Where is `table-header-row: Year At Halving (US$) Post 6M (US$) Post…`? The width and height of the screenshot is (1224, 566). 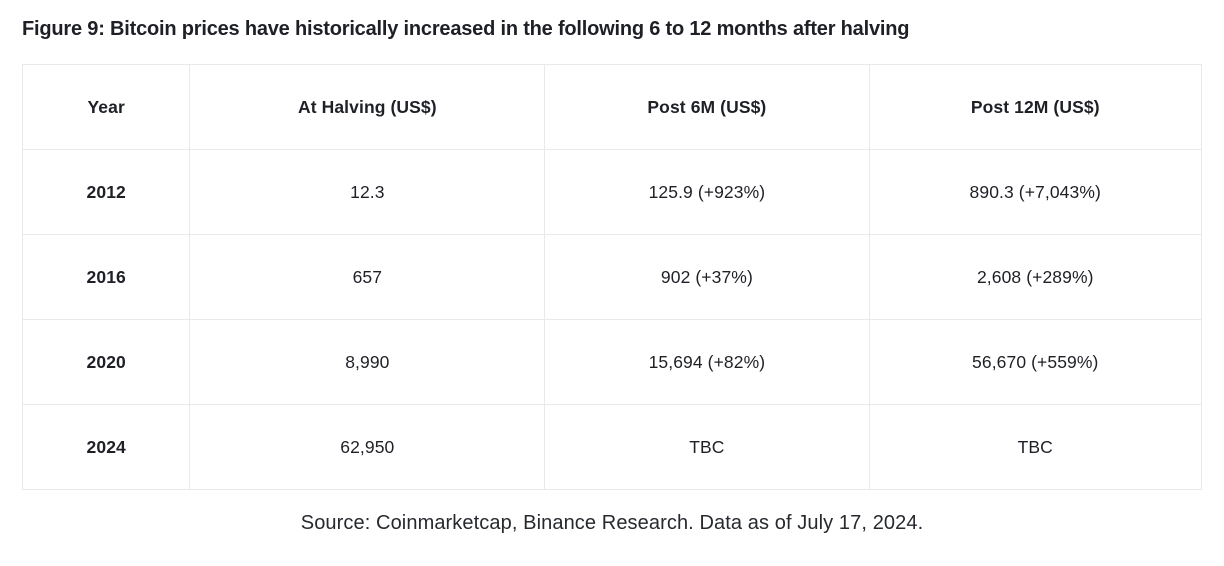 table-header-row: Year At Halving (US$) Post 6M (US$) Post… is located at coordinates (611, 107).